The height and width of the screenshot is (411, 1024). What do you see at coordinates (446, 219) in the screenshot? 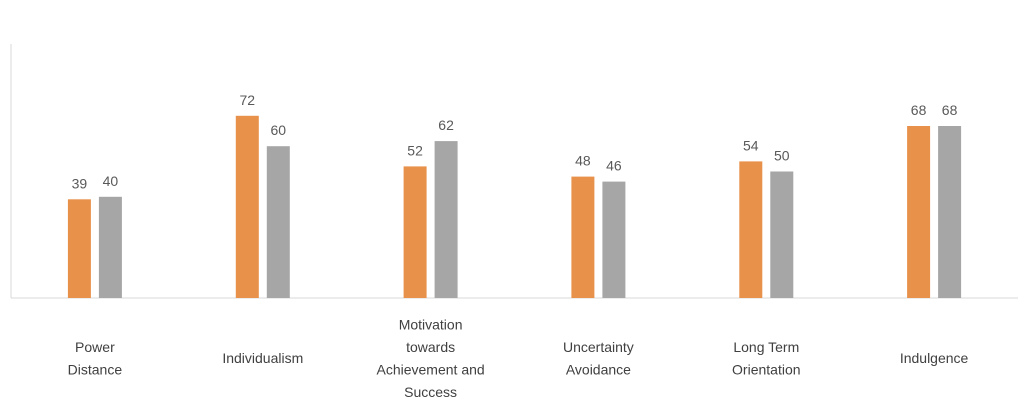
I see `bar-s2-c3` at bounding box center [446, 219].